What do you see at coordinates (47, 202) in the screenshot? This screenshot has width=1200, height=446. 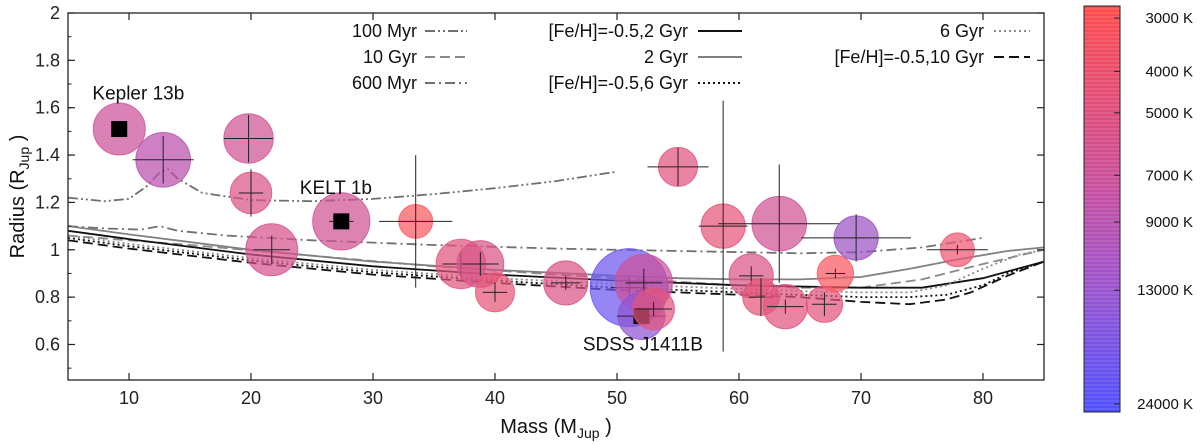 I see `y-tick-label-3: 1.2` at bounding box center [47, 202].